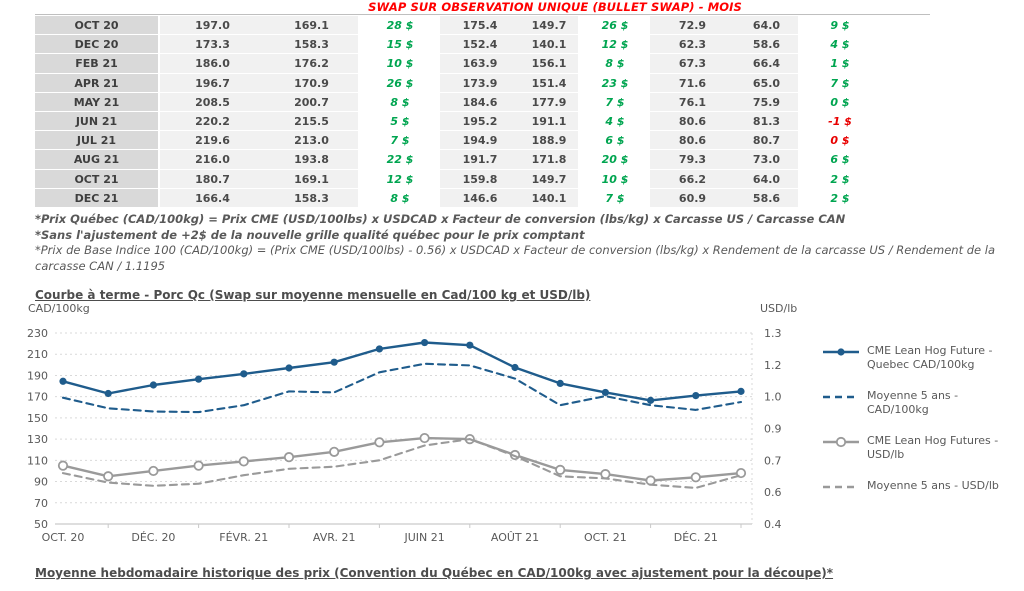 The height and width of the screenshot is (591, 1024). I want to click on left-axis-title: CAD/100kg, so click(59, 308).